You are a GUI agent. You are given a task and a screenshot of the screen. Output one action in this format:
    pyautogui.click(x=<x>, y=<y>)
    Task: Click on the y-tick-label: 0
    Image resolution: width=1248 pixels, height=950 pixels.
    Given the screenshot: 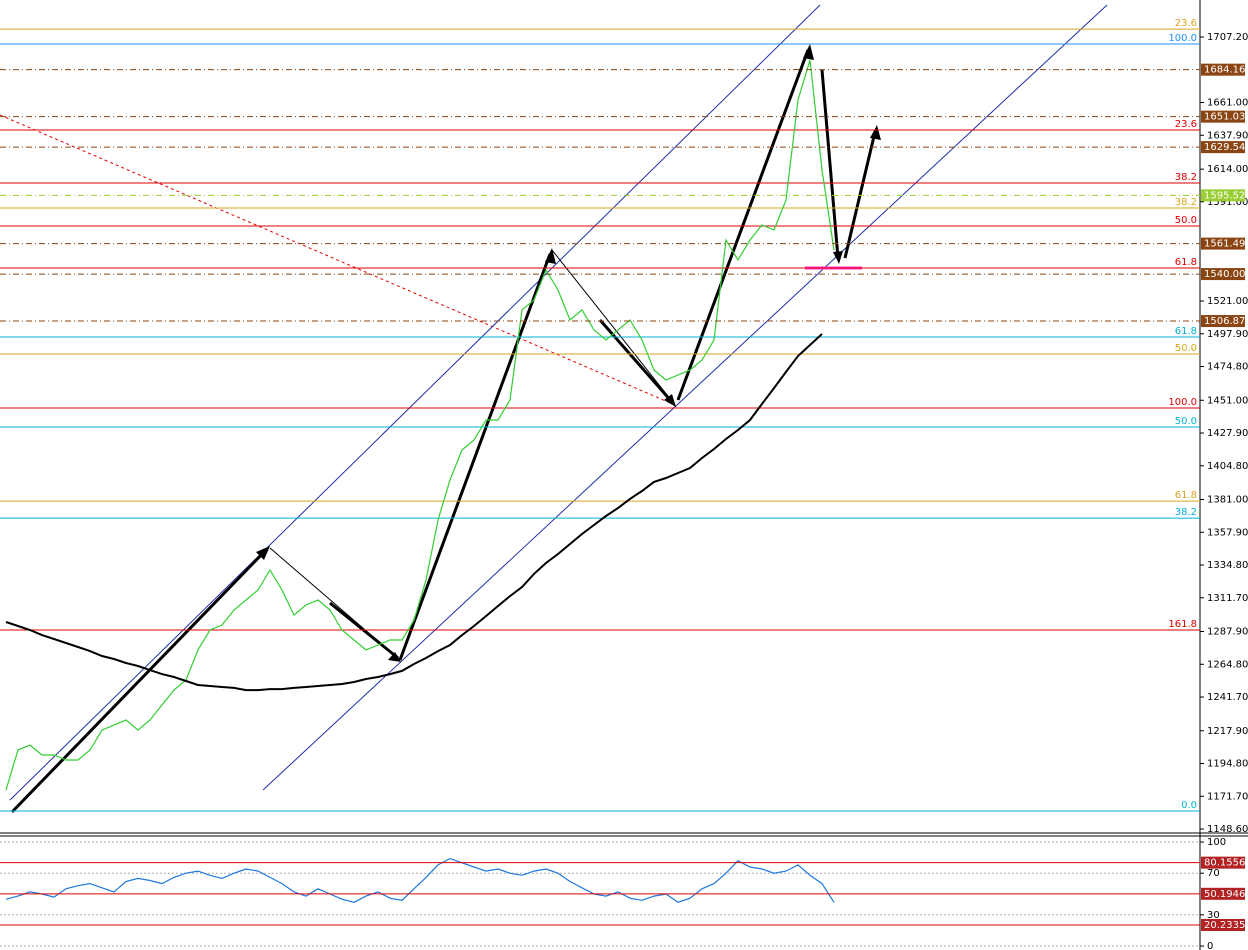 What is the action you would take?
    pyautogui.click(x=1210, y=945)
    